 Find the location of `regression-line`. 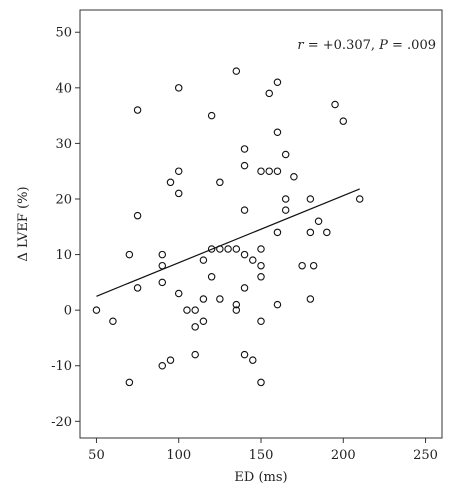

regression-line is located at coordinates (228, 242).